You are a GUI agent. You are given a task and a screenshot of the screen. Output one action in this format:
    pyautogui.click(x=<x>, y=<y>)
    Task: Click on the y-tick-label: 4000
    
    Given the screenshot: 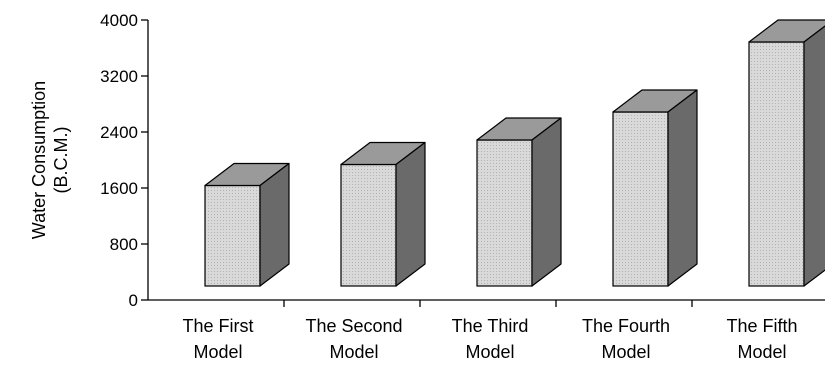 What is the action you would take?
    pyautogui.click(x=119, y=20)
    